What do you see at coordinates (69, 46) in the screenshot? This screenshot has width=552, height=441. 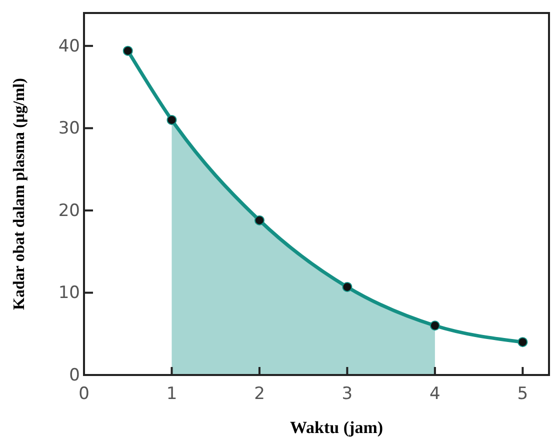 I see `y-tick-label: 40` at bounding box center [69, 46].